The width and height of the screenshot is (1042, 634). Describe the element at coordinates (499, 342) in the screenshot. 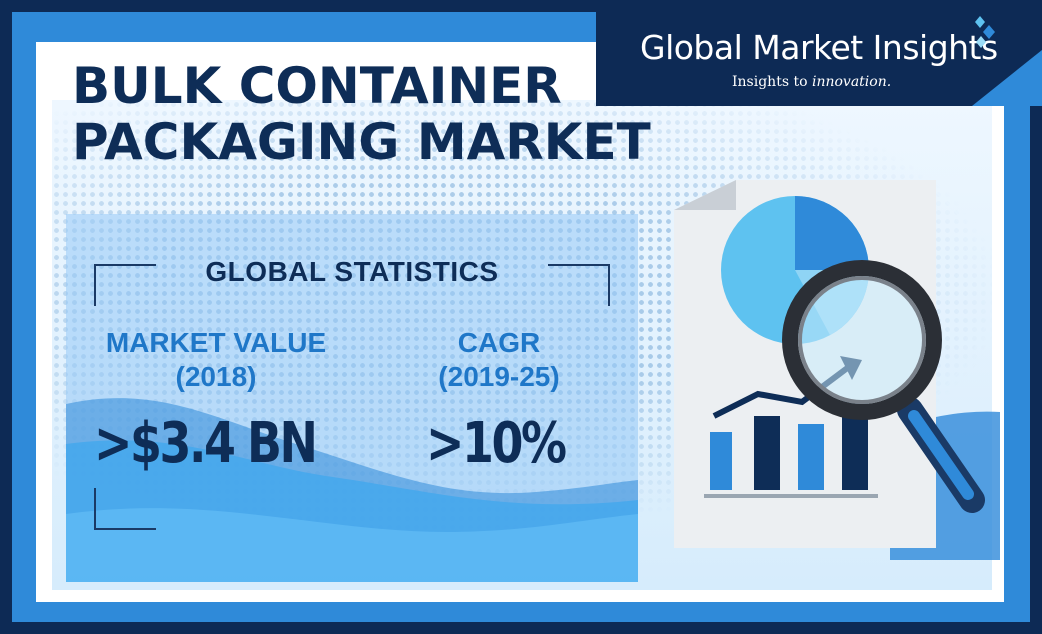

I see `cagr-label-line-1: CAGR` at that location.